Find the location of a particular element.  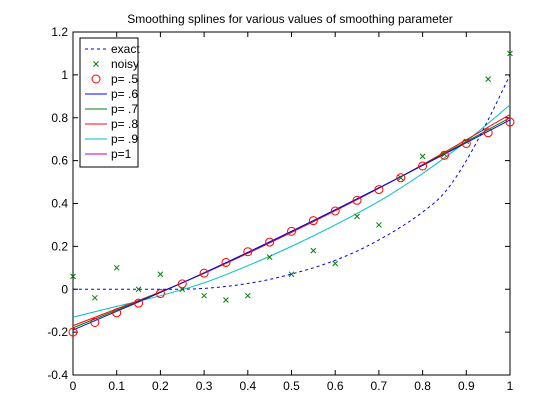

legend-label-p-5: p= .5 is located at coordinates (124, 79).